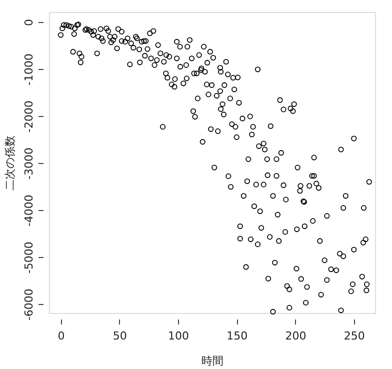 The height and width of the screenshot is (369, 392). I want to click on x-tick-label: 200, so click(295, 336).